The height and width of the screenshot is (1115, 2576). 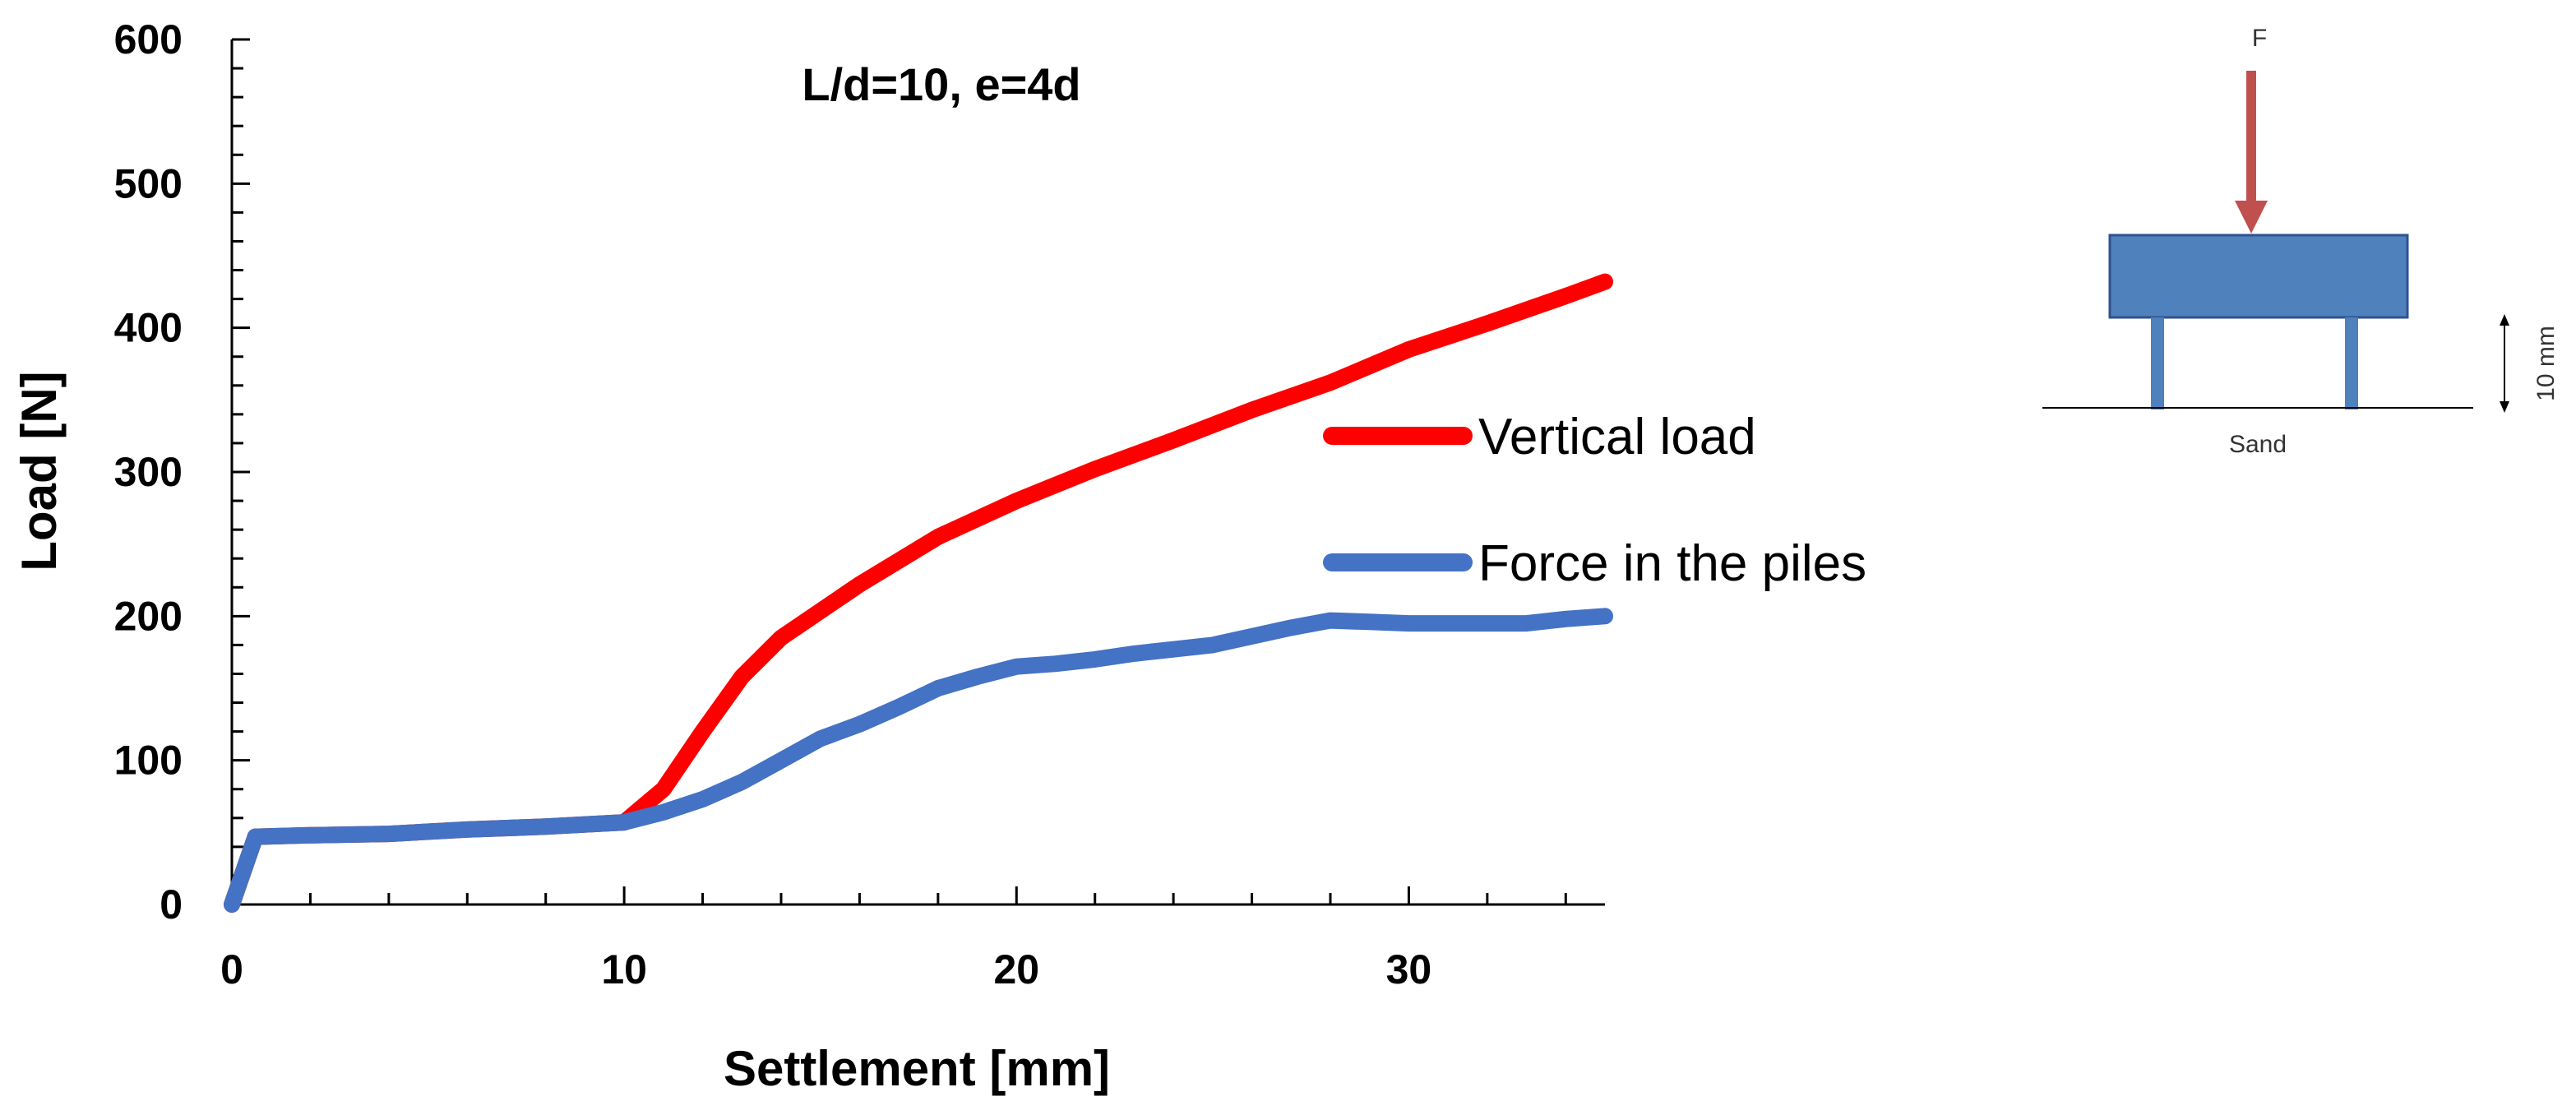 What do you see at coordinates (1016, 969) in the screenshot?
I see `x-tick-label: 20` at bounding box center [1016, 969].